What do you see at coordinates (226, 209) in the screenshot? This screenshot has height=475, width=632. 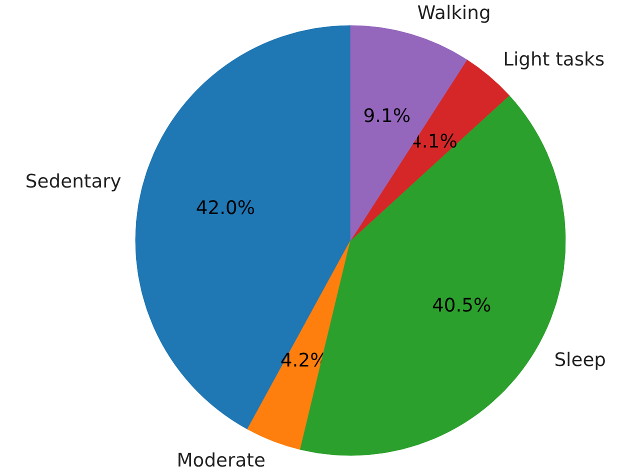 I see `data-label: 42.0%` at bounding box center [226, 209].